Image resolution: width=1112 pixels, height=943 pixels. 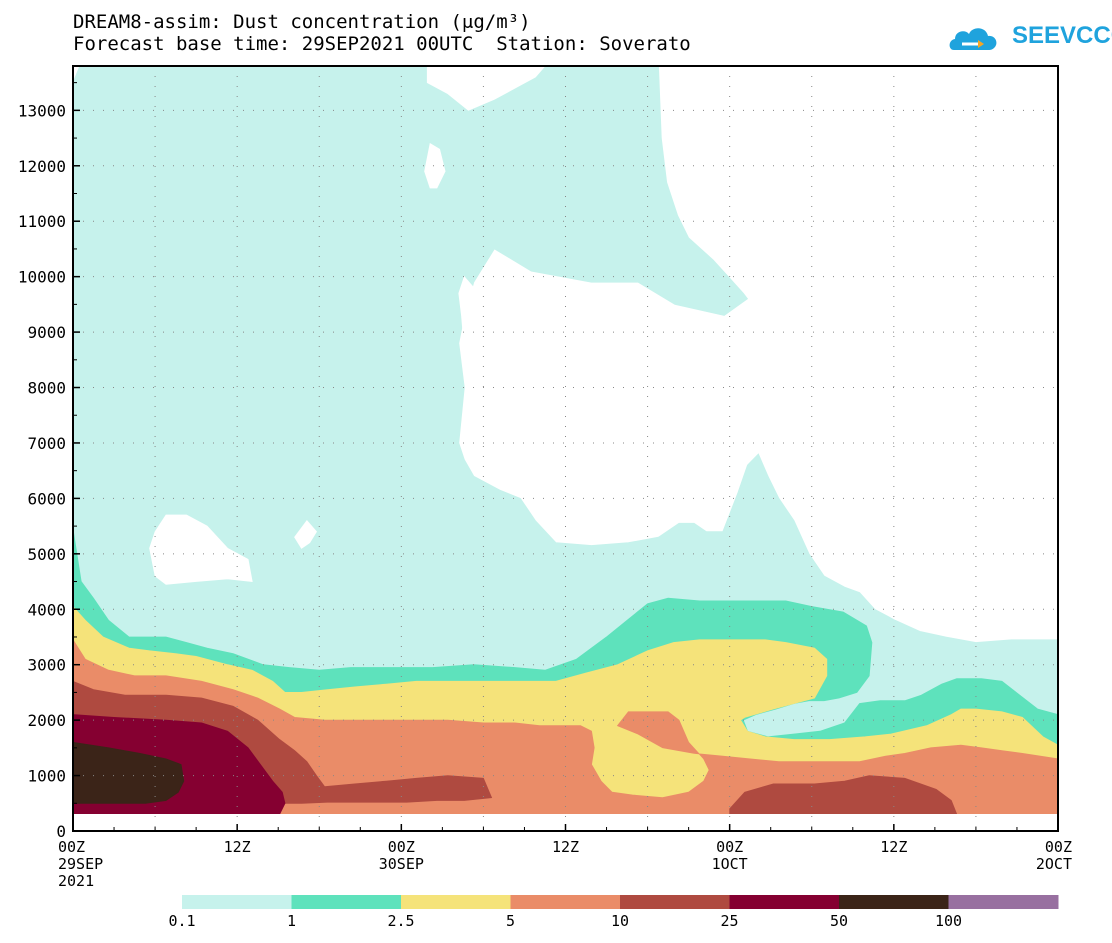 What do you see at coordinates (510, 921) in the screenshot?
I see `colorbar-label: 5` at bounding box center [510, 921].